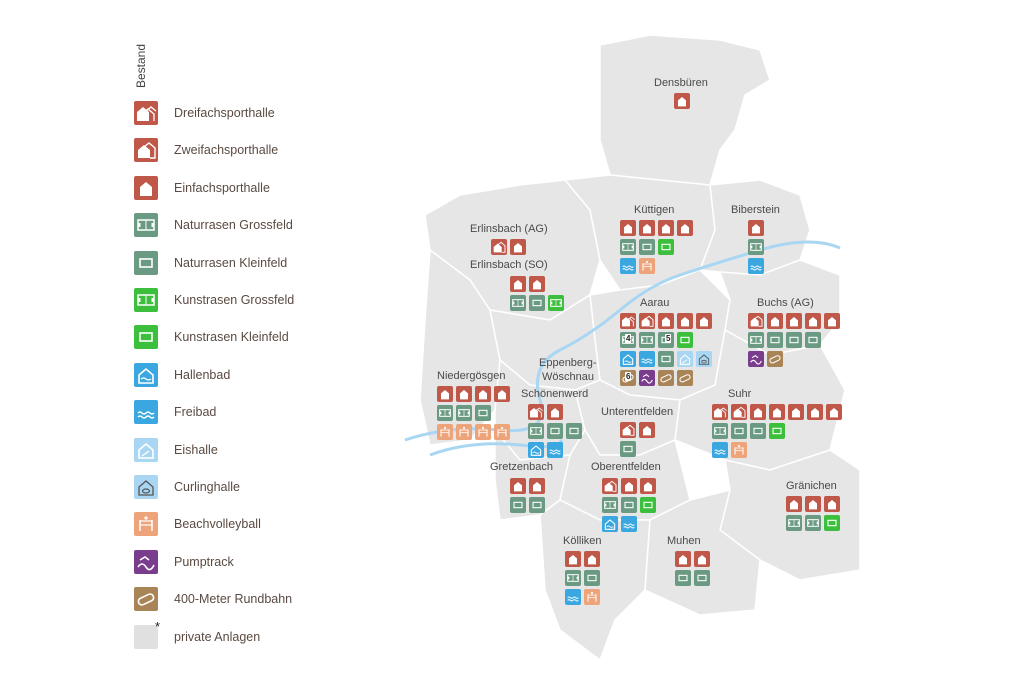 The height and width of the screenshot is (683, 1024). Describe the element at coordinates (628, 338) in the screenshot. I see `facility-count-badge: 4` at that location.